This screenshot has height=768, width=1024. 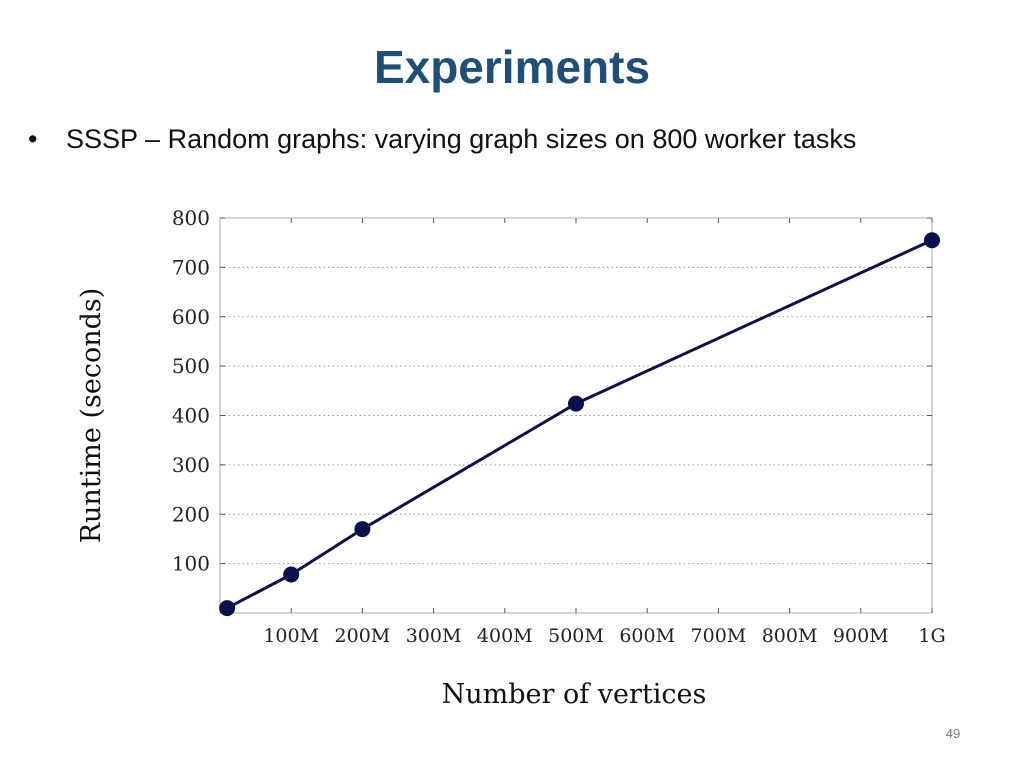 What do you see at coordinates (191, 416) in the screenshot?
I see `y-tick-label: 400` at bounding box center [191, 416].